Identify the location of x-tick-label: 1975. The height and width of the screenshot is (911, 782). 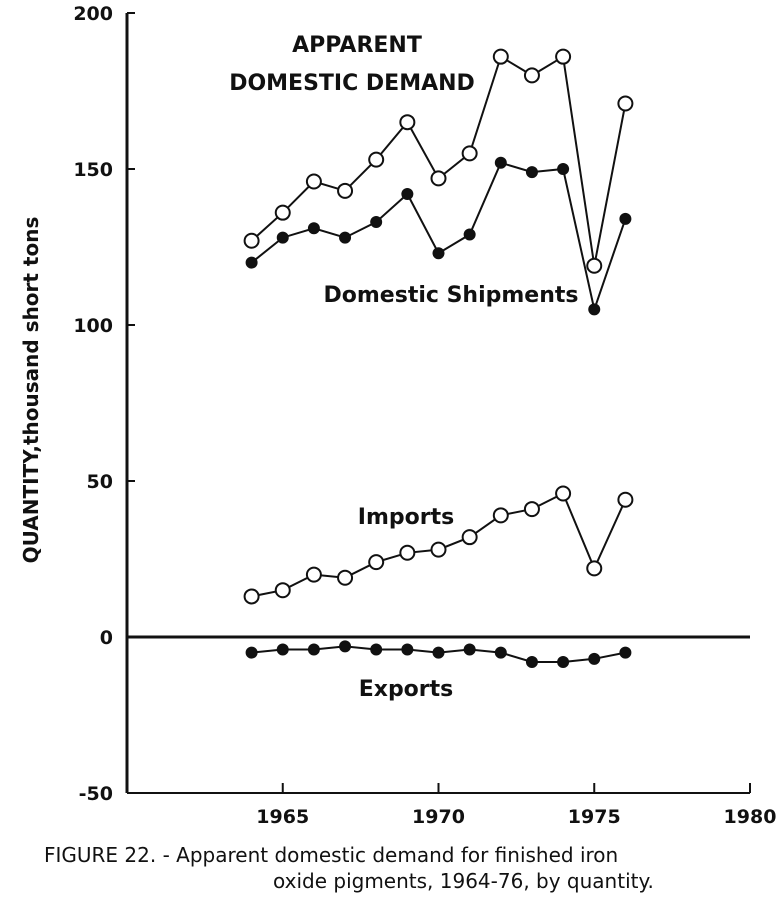
(594, 817).